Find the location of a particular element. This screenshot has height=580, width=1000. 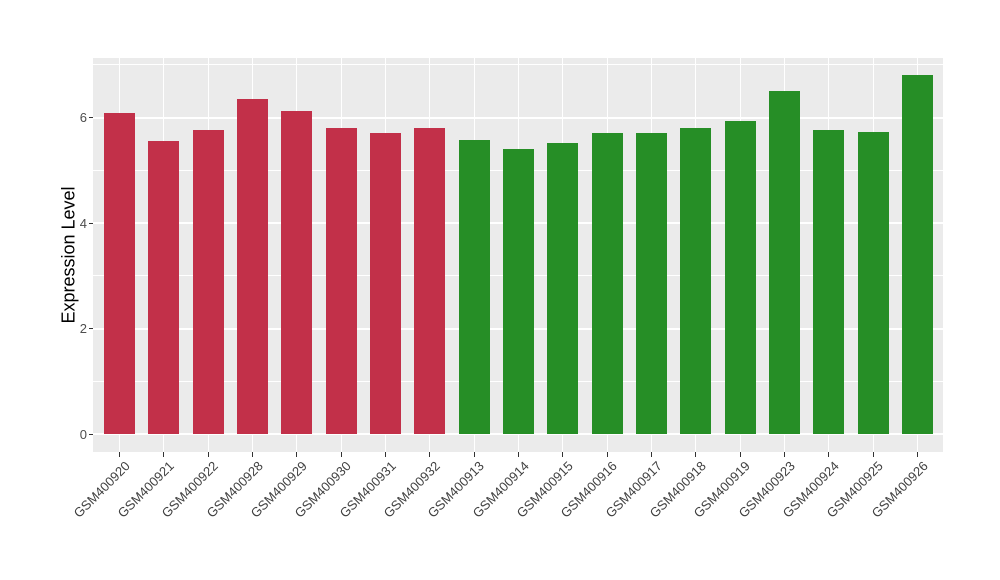

bar-GSM400921 is located at coordinates (164, 287).